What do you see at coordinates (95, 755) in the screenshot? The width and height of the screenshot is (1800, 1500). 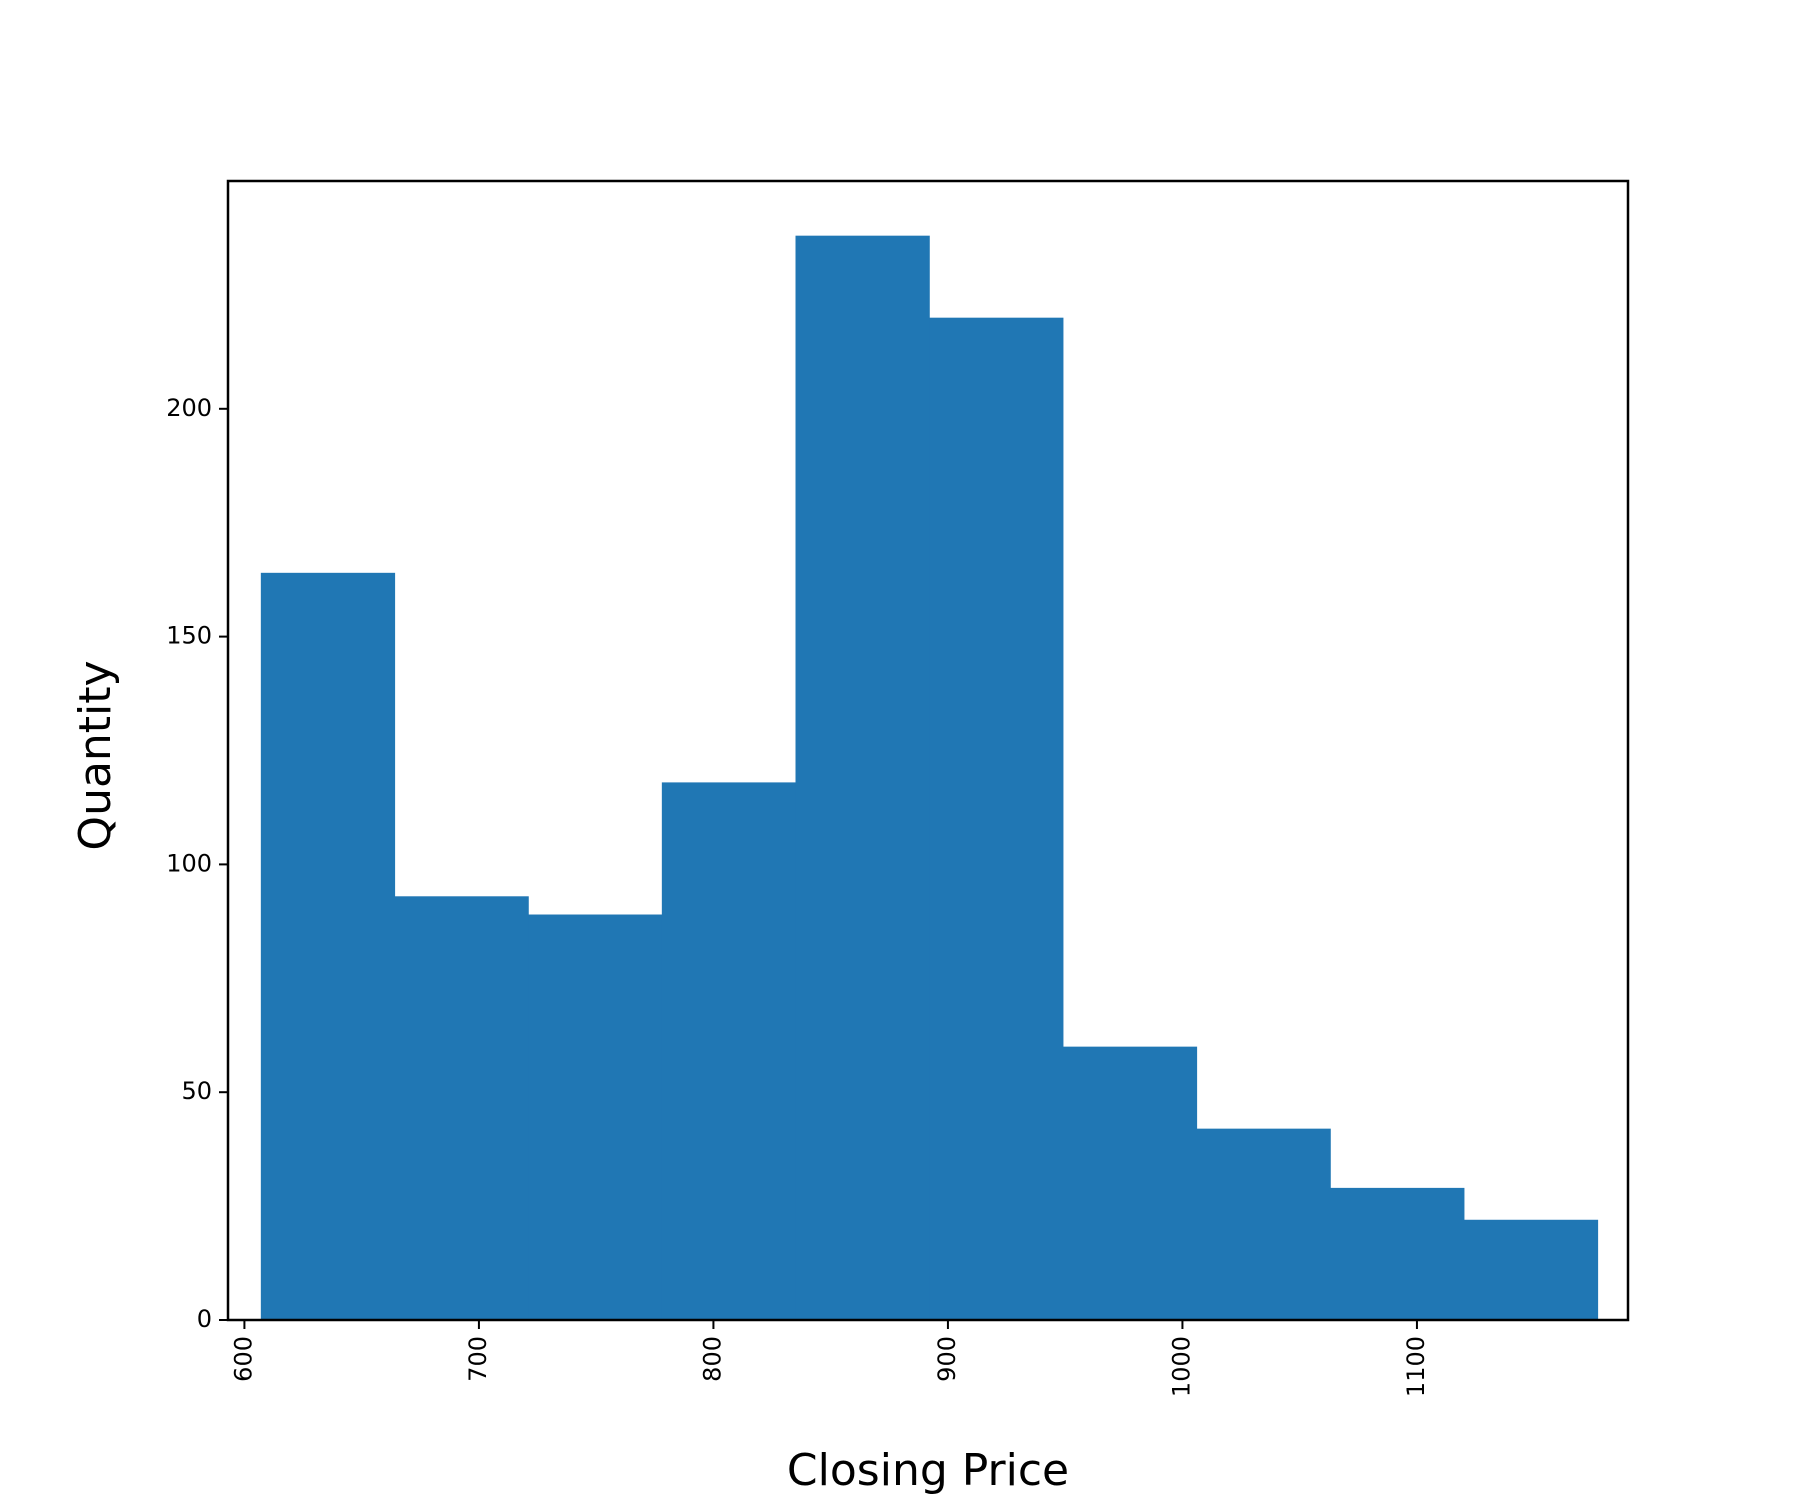 I see `y-axis-title: Quantity` at bounding box center [95, 755].